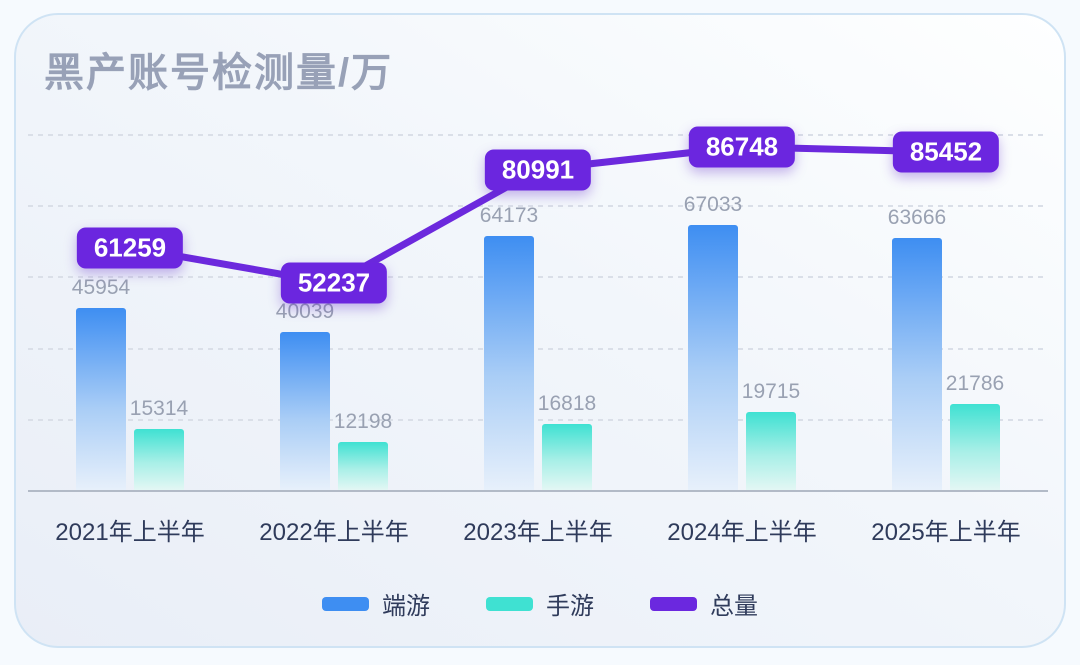 This screenshot has width=1080, height=665. What do you see at coordinates (734, 606) in the screenshot?
I see `legend-label: 总量` at bounding box center [734, 606].